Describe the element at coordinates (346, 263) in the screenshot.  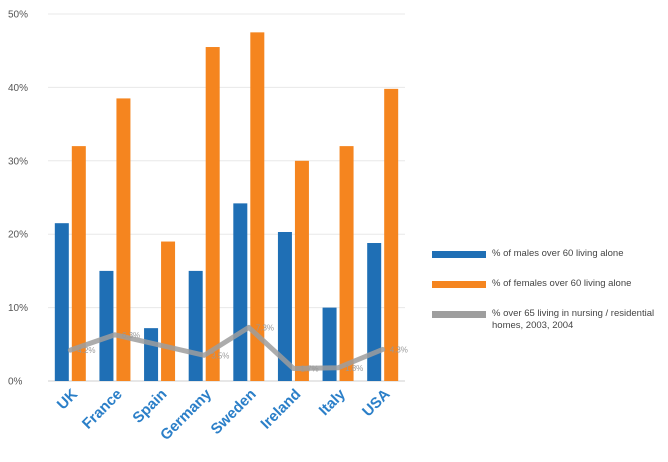
I see `female-bar-italy` at that location.